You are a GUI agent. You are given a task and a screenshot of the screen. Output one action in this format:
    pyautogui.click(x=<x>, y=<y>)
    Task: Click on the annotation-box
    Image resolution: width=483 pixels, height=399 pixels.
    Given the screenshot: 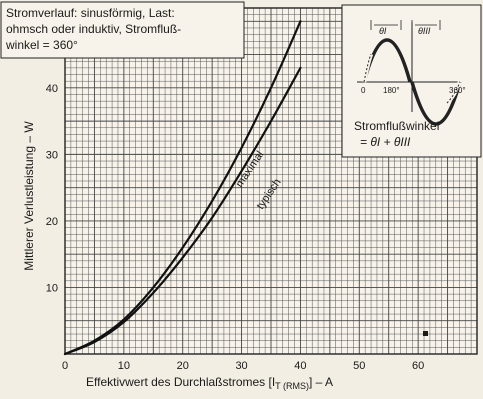 What is the action you would take?
    pyautogui.click(x=122, y=30)
    